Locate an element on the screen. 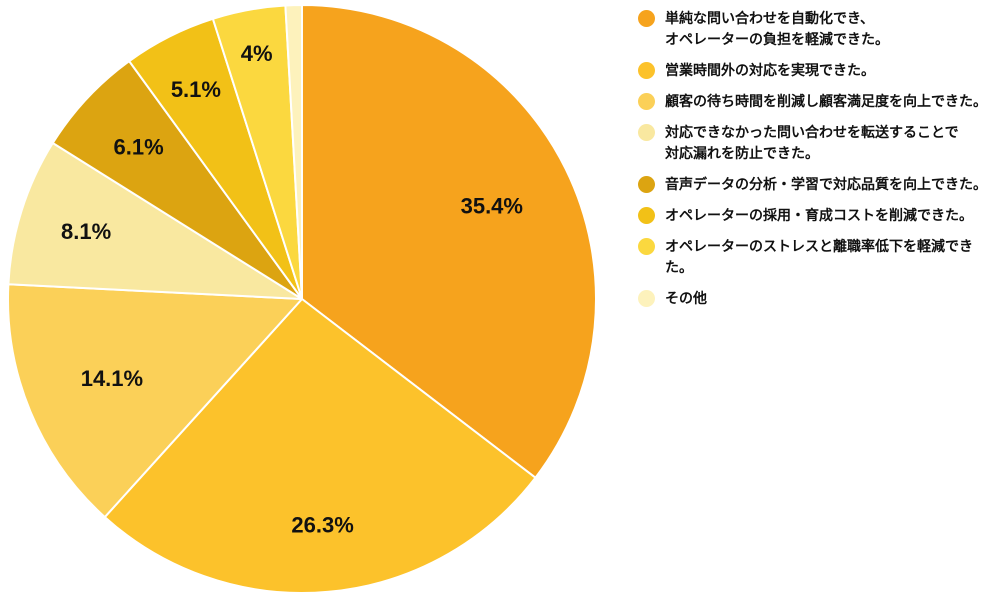 This screenshot has width=1000, height=601. legend-label: オペレーターのストレスと離職率低下を軽減できた。 is located at coordinates (831, 257).